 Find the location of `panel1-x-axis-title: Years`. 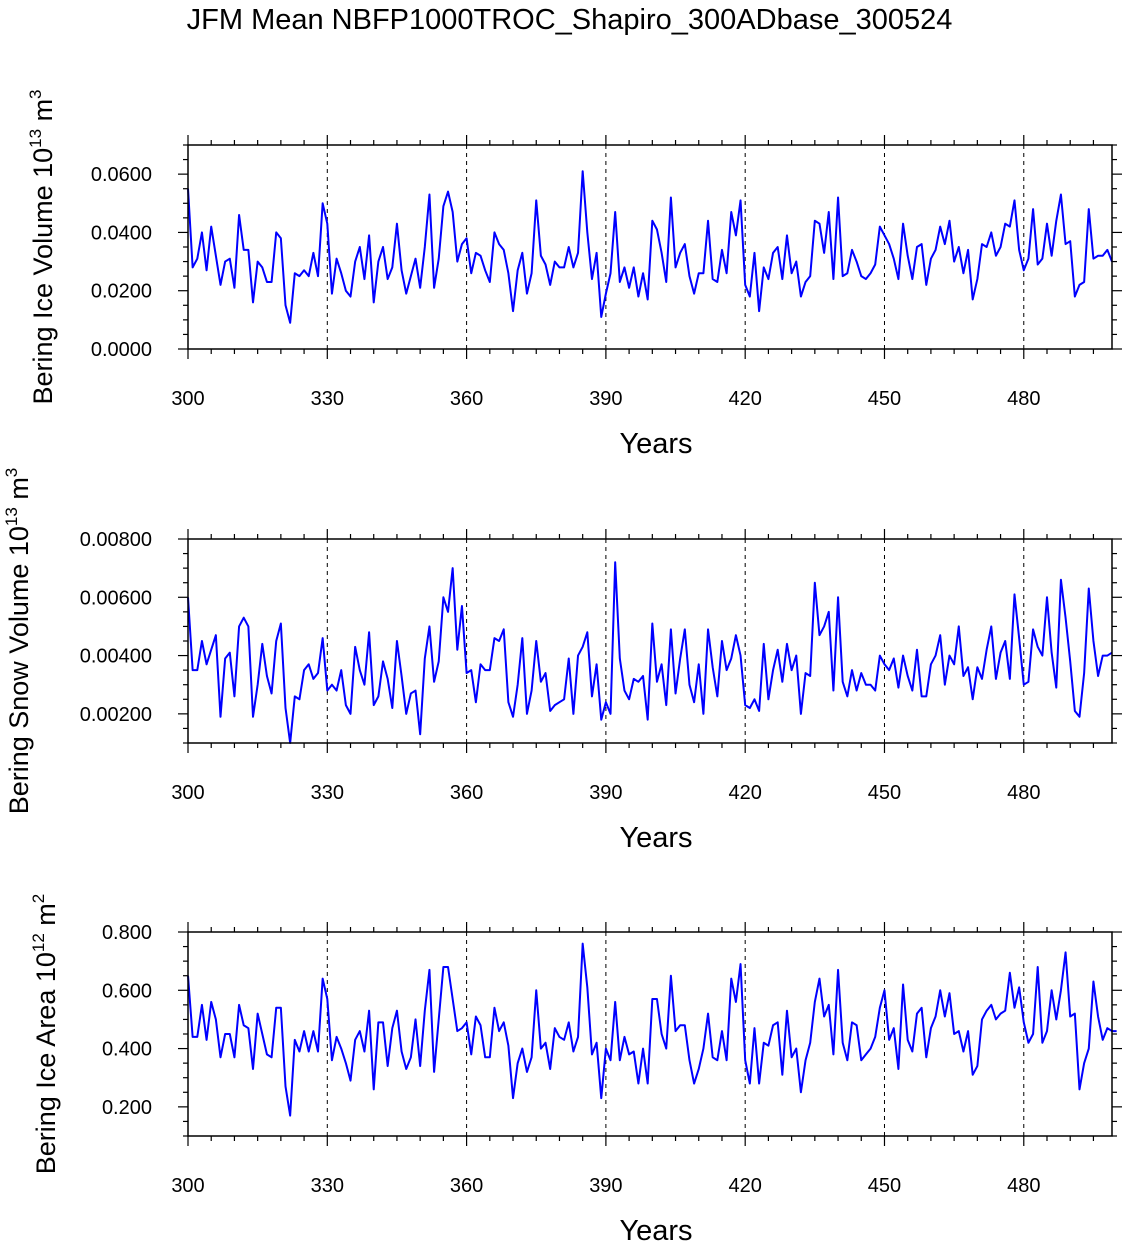

panel1-x-axis-title: Years is located at coordinates (655, 444).